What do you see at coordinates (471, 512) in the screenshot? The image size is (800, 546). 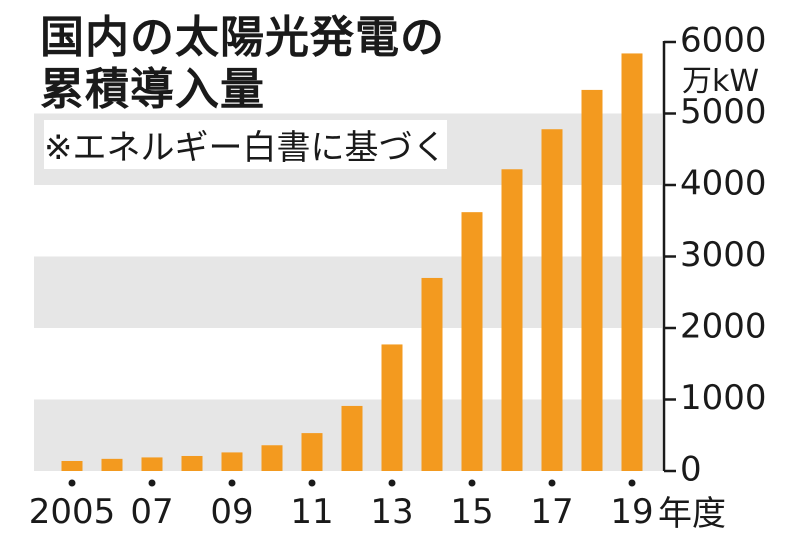 I see `x-tick-label: 15` at bounding box center [471, 512].